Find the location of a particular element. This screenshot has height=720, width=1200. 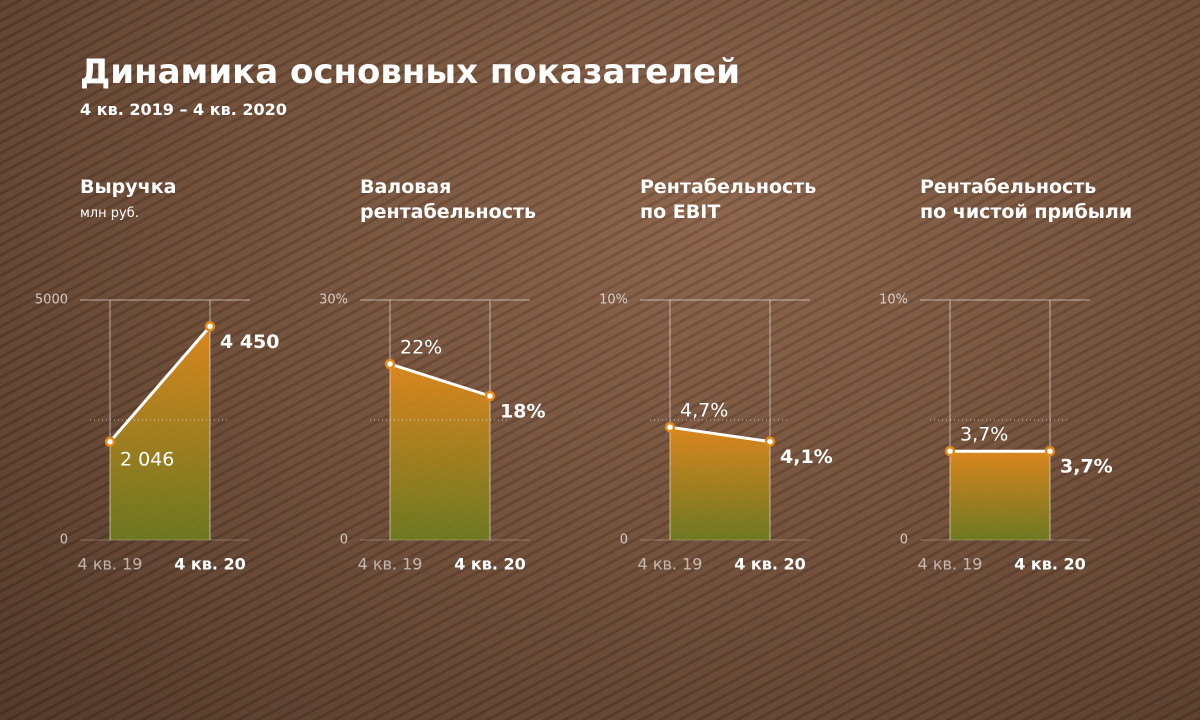

chart-title: Выручка is located at coordinates (128, 187).